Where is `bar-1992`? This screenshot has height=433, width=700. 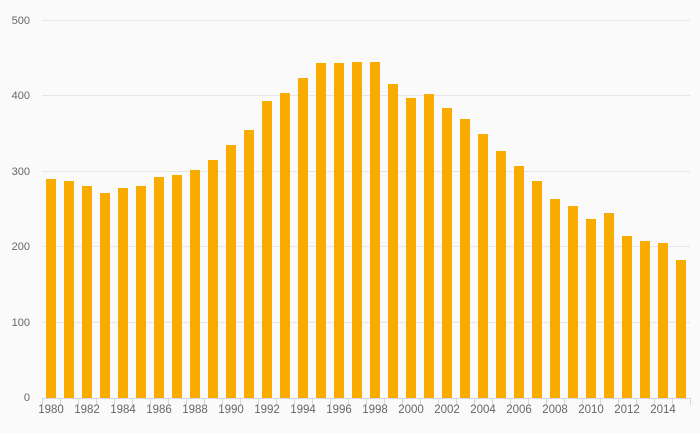
bar-1992 is located at coordinates (267, 249).